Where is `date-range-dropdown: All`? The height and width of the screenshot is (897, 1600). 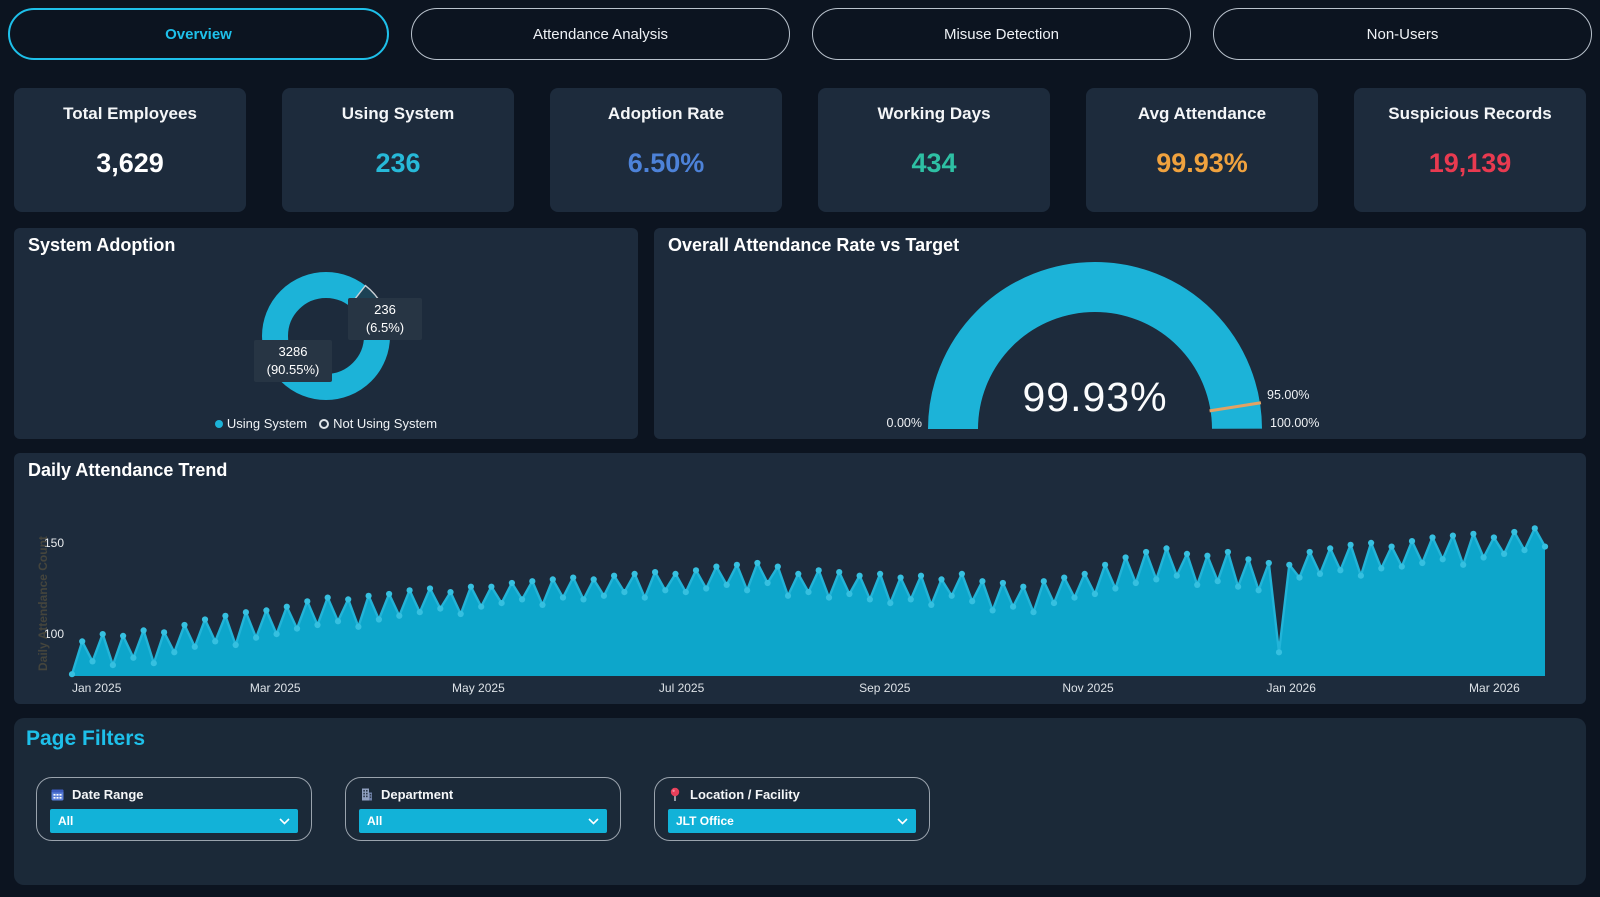
date-range-dropdown: All is located at coordinates (174, 821).